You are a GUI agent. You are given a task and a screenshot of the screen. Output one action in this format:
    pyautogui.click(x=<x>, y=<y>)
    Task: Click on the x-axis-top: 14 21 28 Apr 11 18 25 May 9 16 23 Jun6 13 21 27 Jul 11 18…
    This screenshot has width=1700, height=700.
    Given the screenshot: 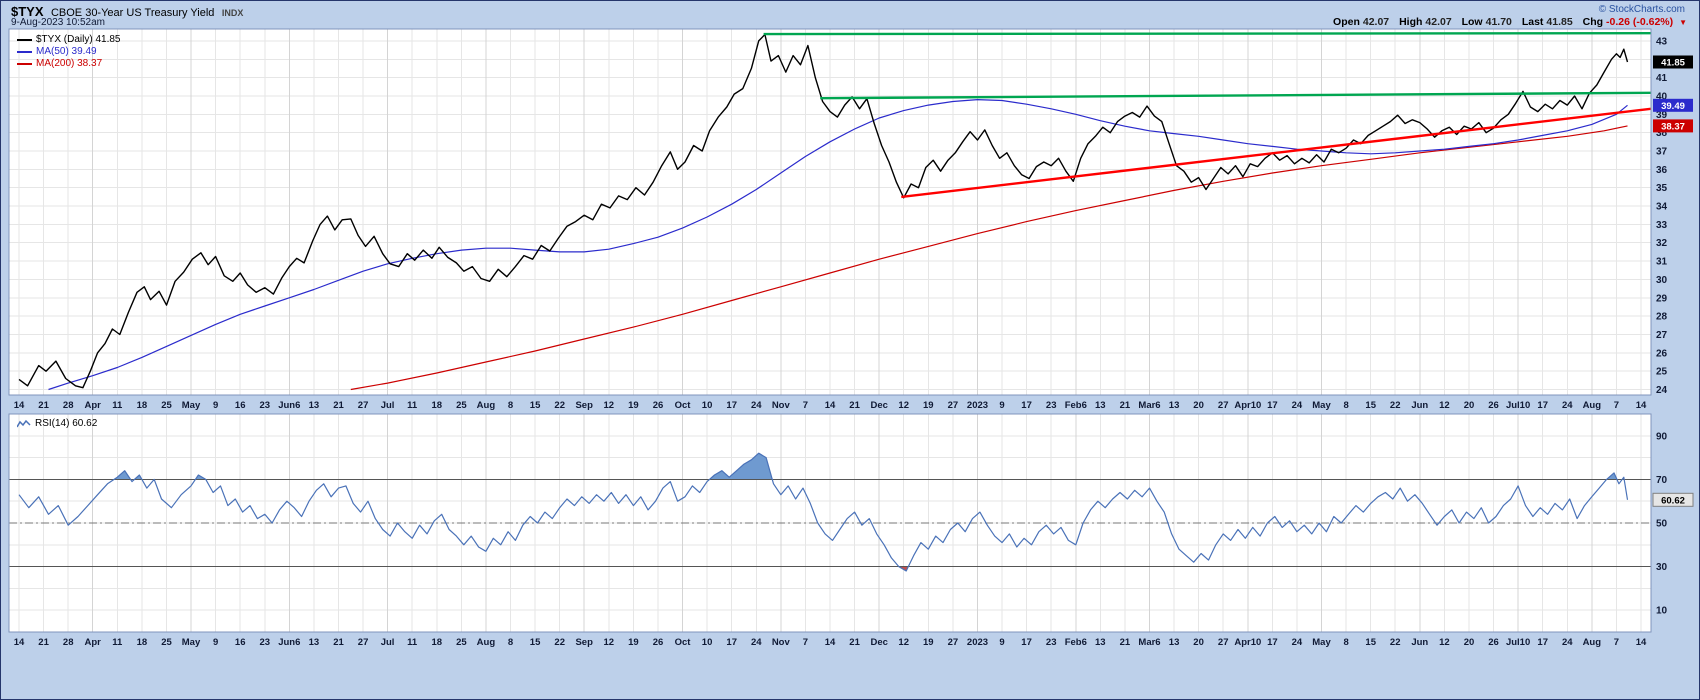 What is the action you would take?
    pyautogui.click(x=830, y=405)
    